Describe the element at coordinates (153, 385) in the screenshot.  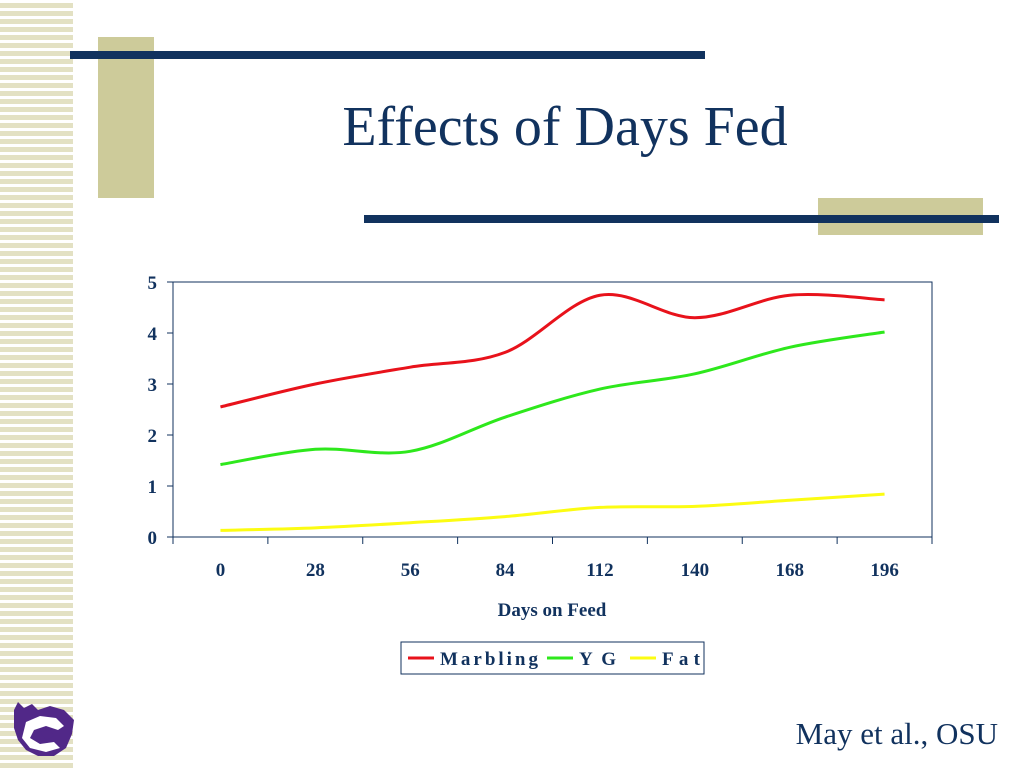
I see `y-tick-label: 3` at that location.